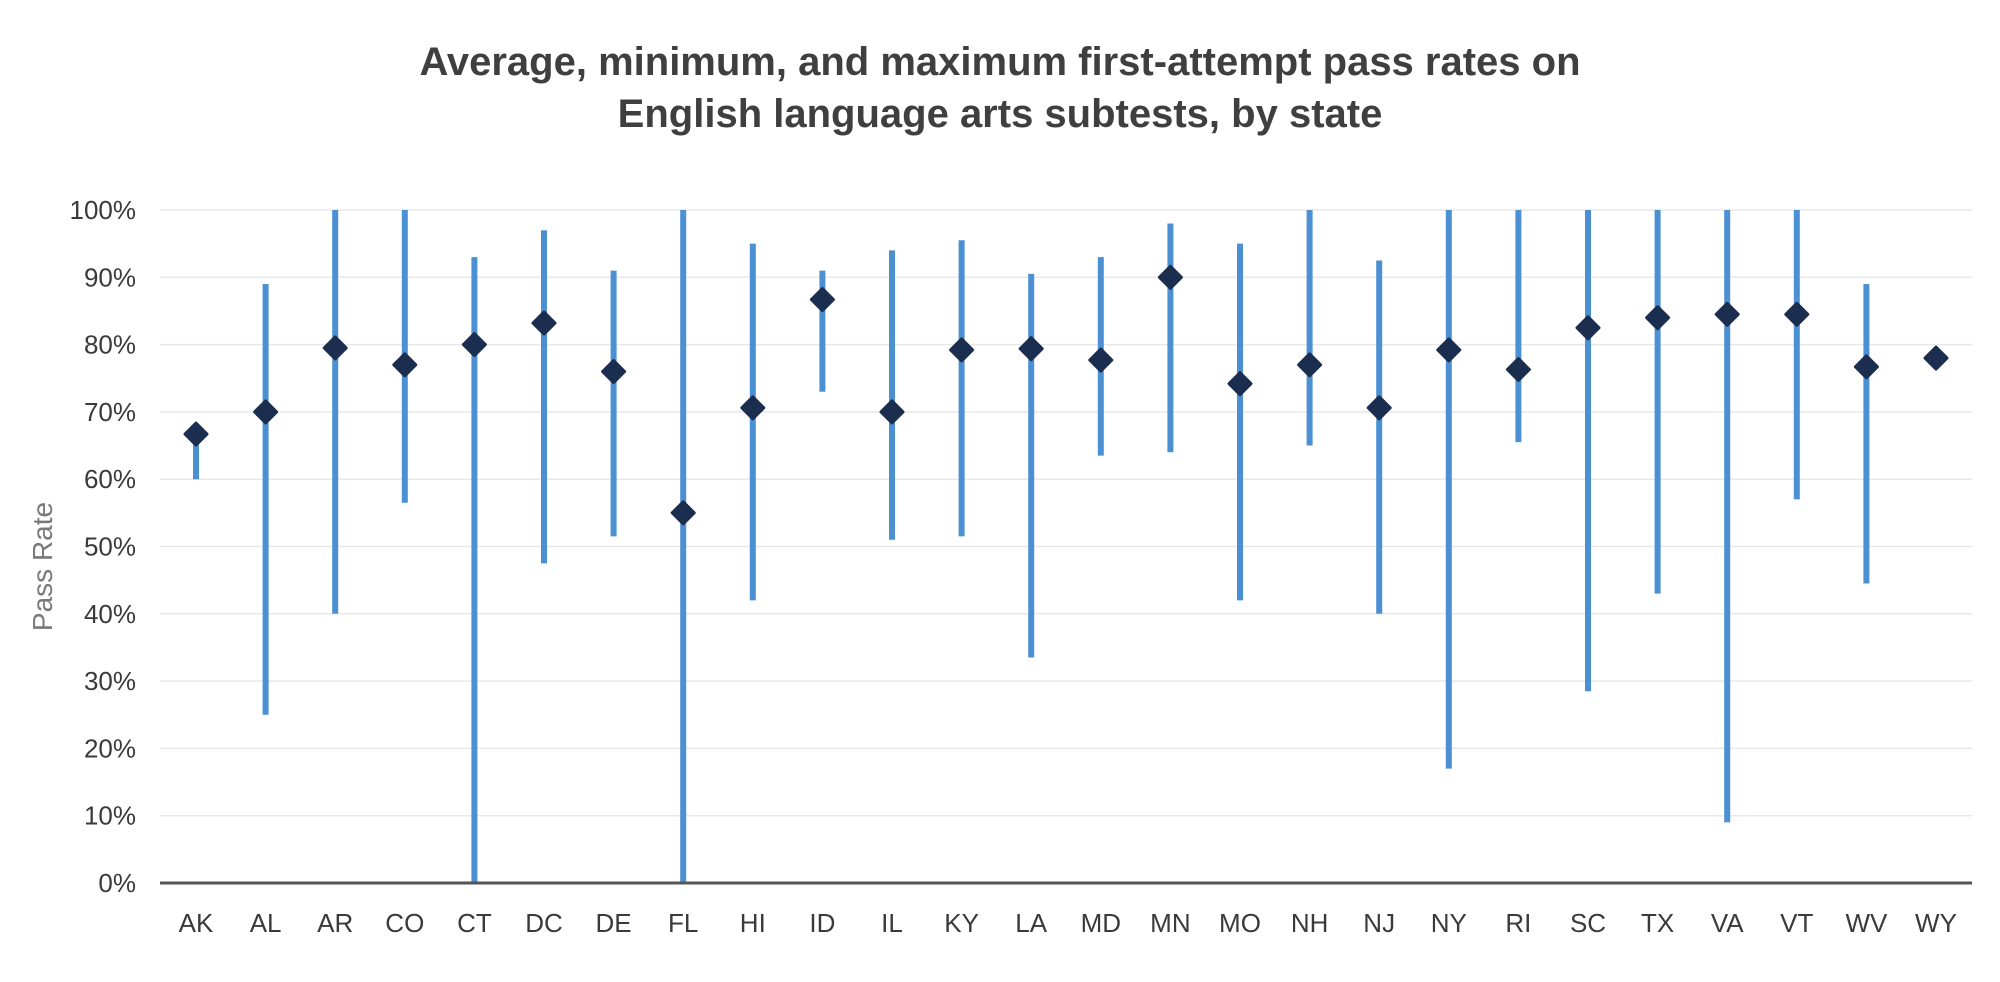 The image size is (2000, 982). Describe the element at coordinates (1170, 277) in the screenshot. I see `average-marker-mn` at that location.